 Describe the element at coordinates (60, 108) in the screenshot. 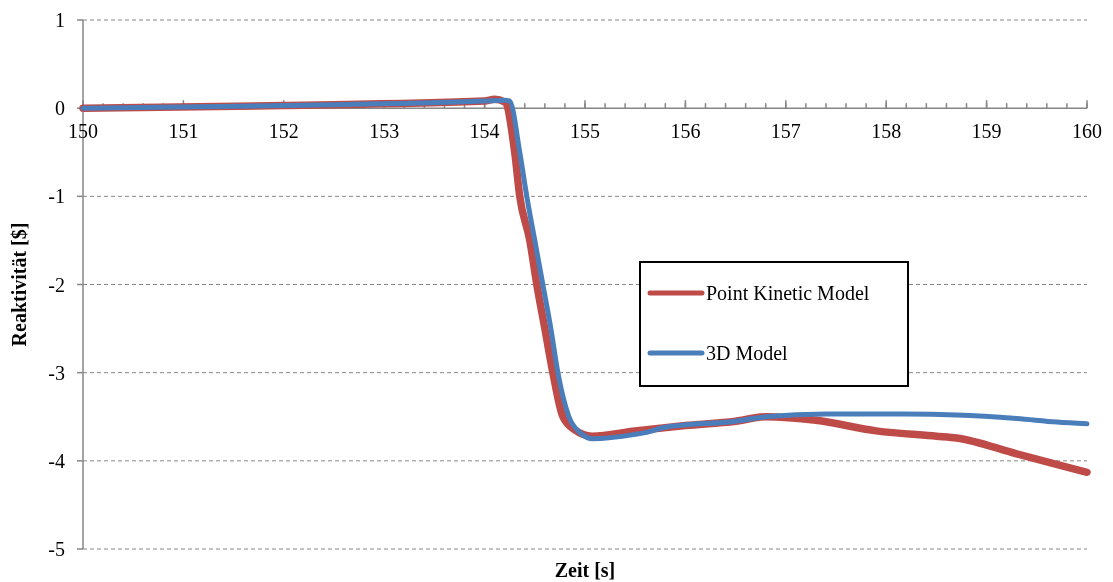

I see `y-tick-label: 0` at that location.